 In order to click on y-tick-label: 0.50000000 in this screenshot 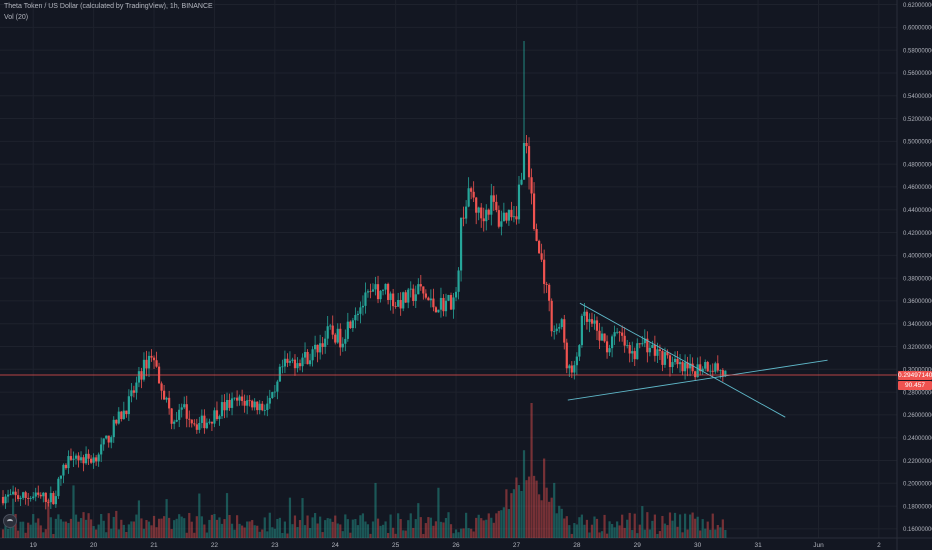, I will do `click(917, 143)`.